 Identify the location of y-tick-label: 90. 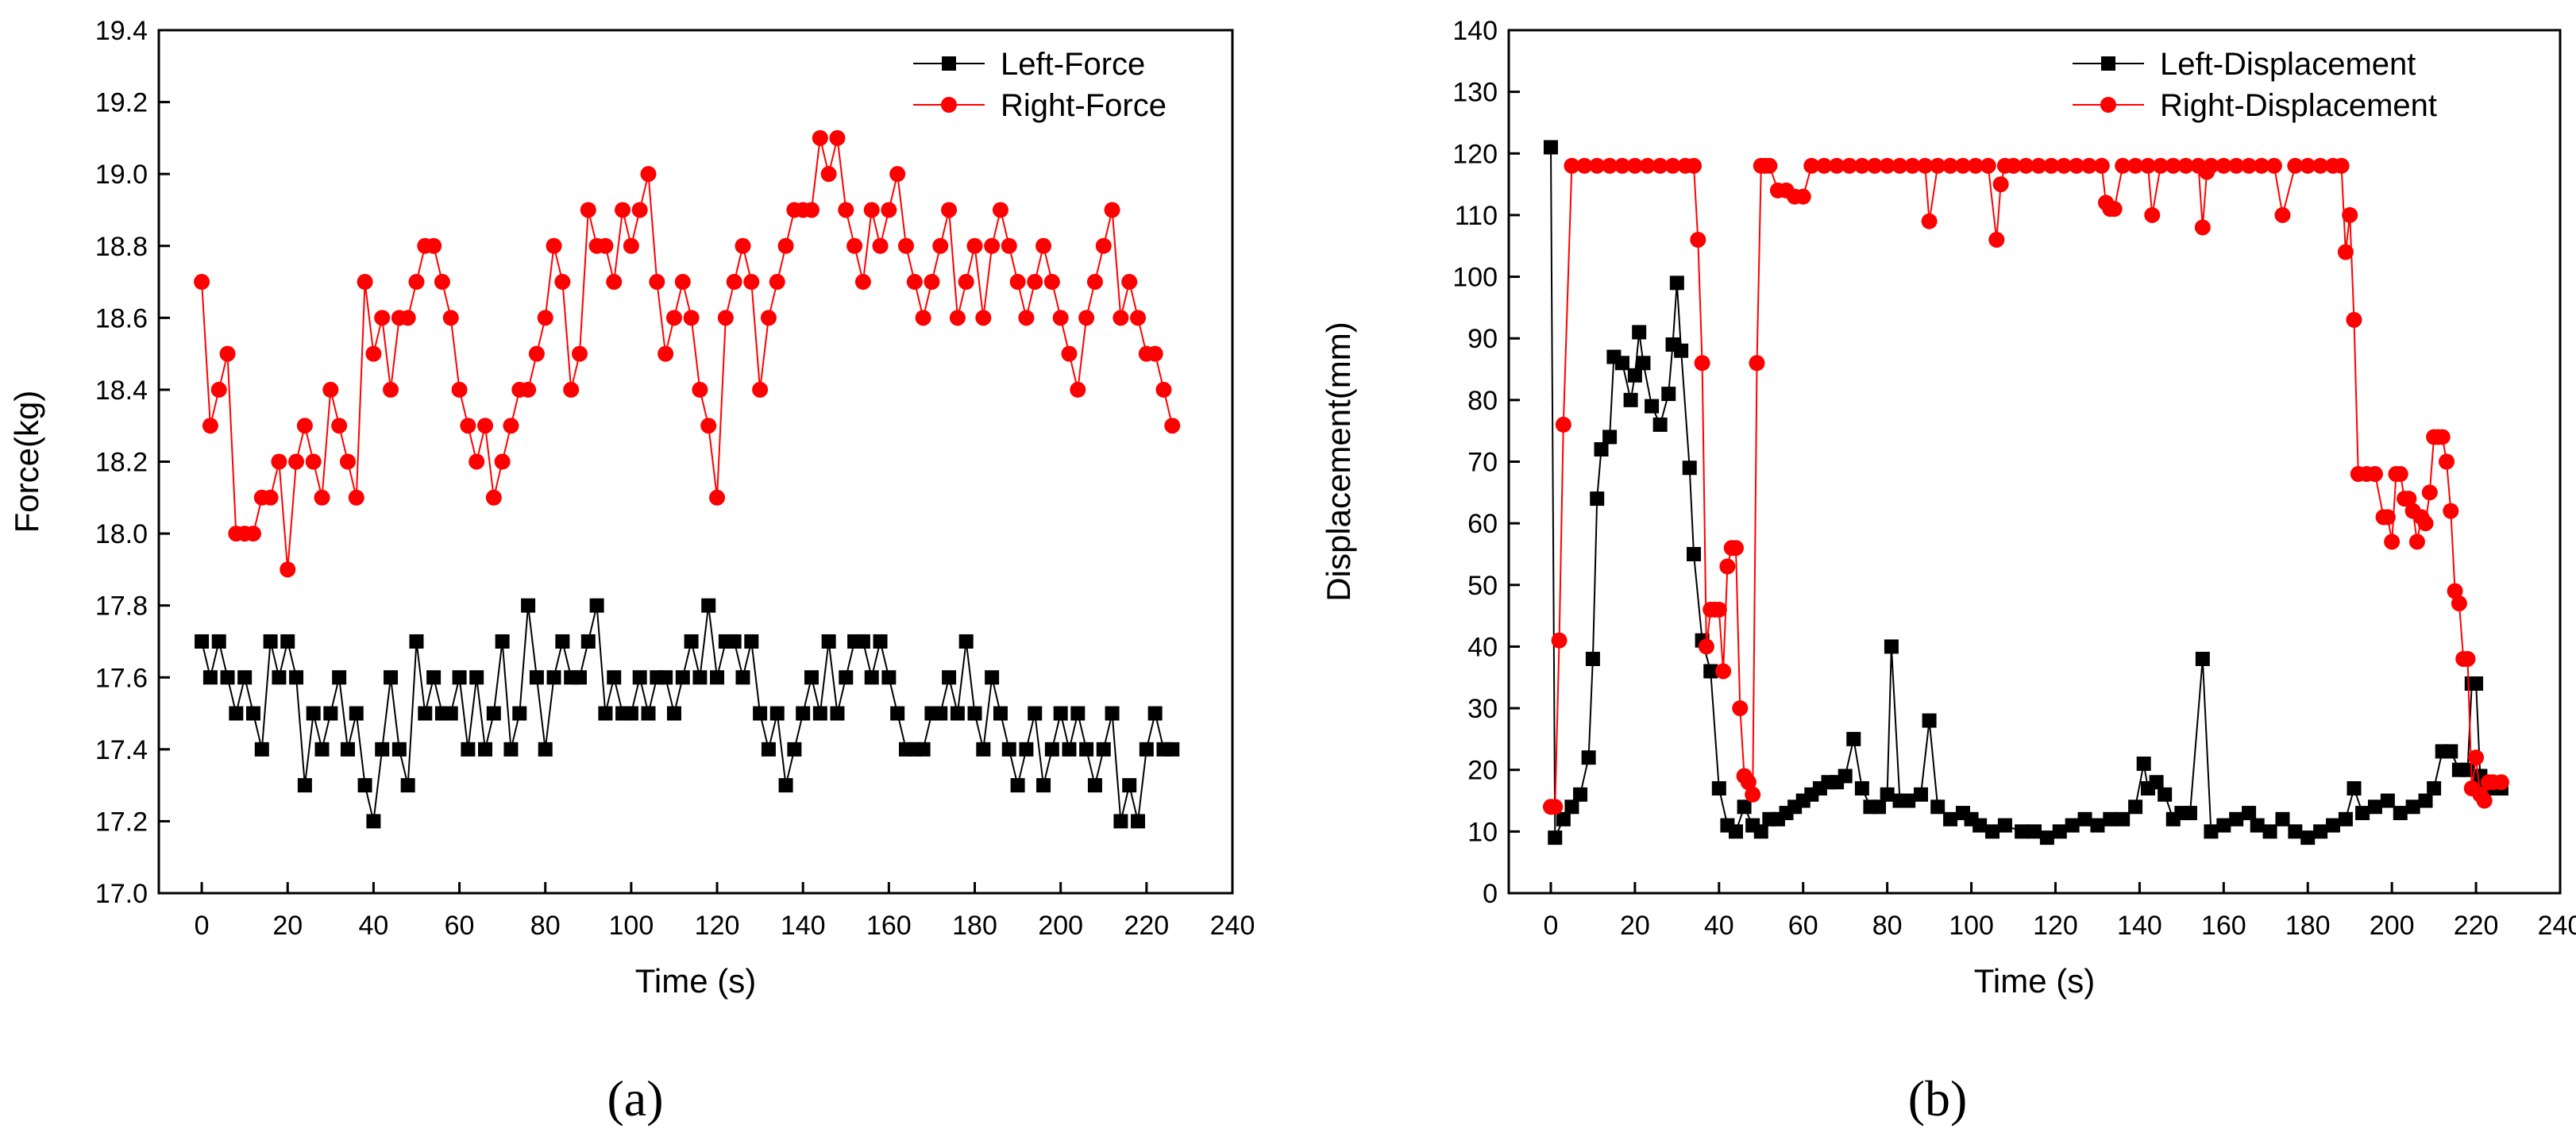
(1482, 339).